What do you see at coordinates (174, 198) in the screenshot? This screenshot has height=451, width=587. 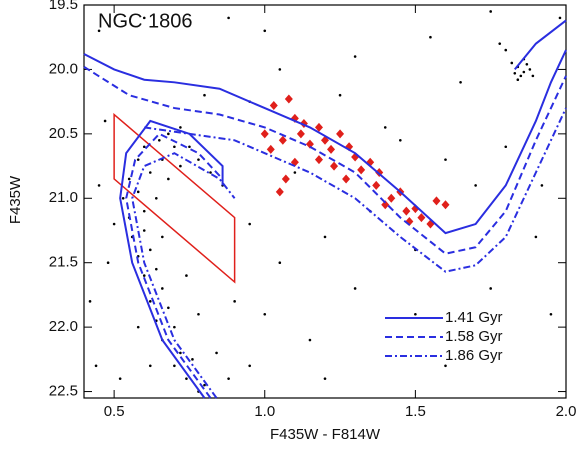 I see `selection-box` at bounding box center [174, 198].